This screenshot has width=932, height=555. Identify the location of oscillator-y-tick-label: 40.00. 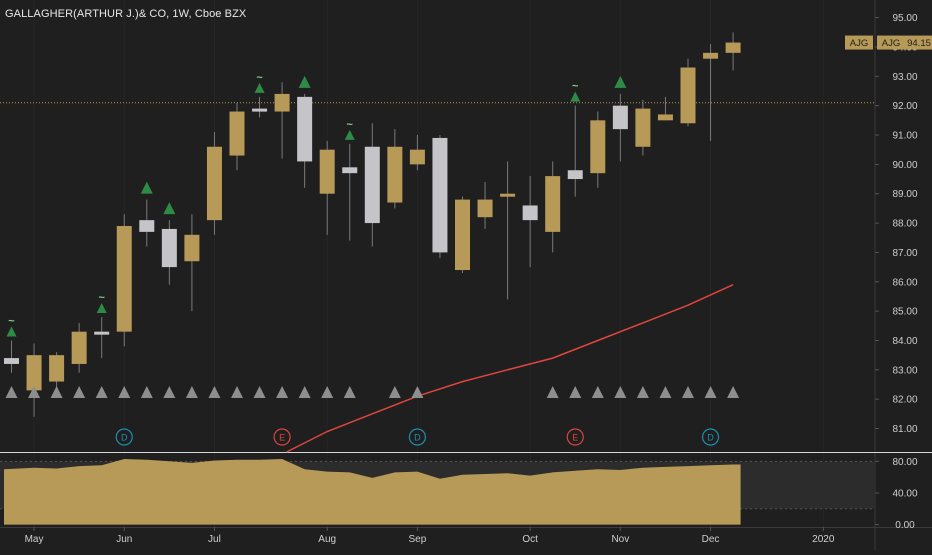
(904, 493).